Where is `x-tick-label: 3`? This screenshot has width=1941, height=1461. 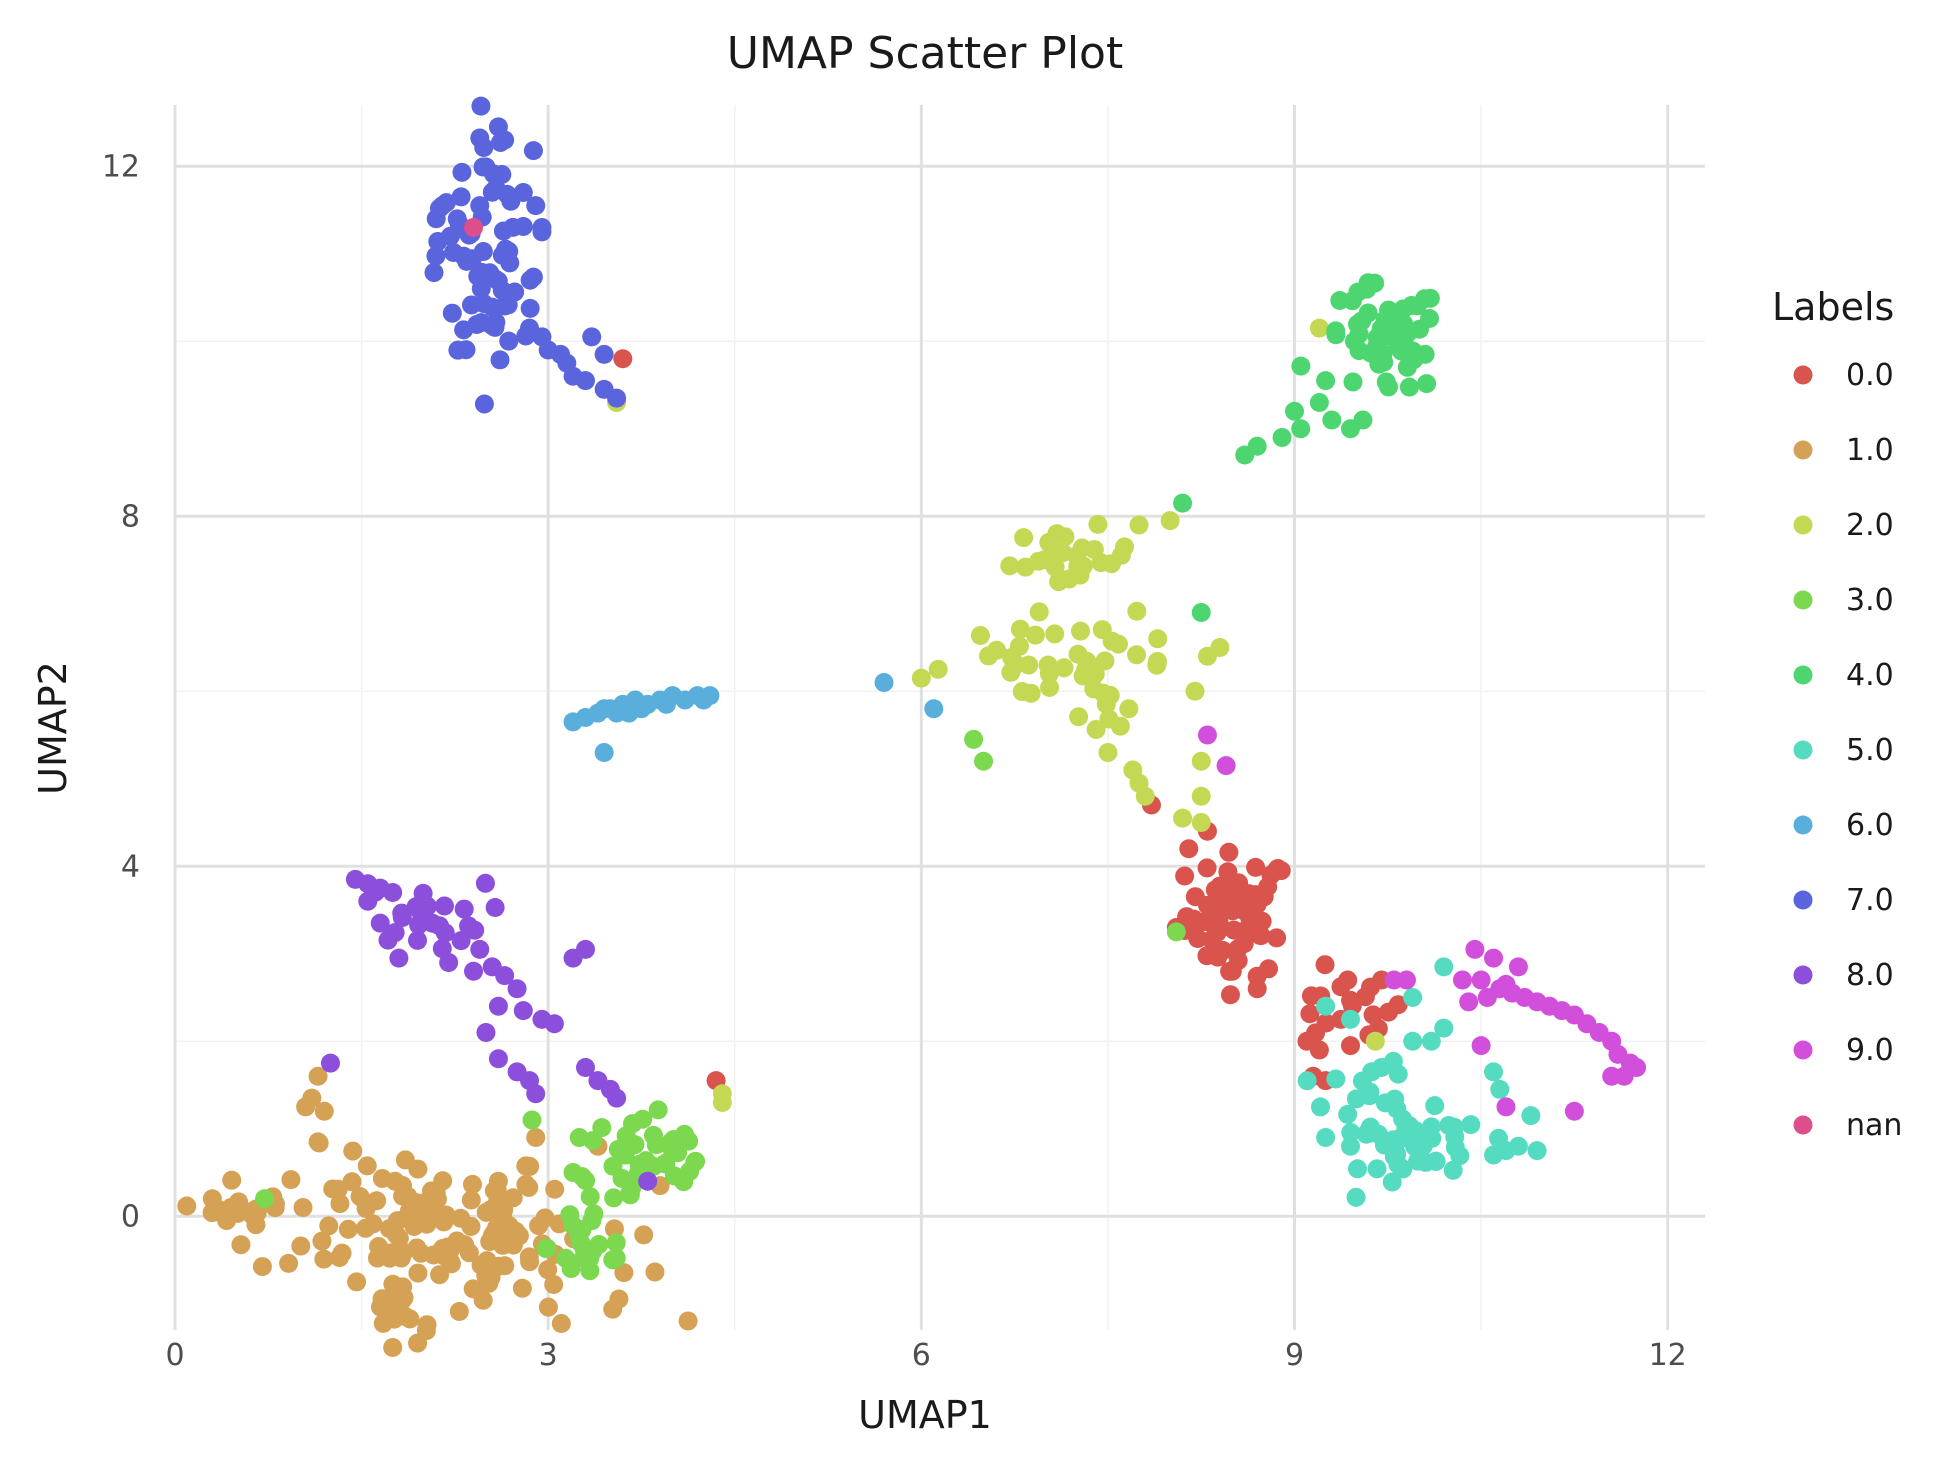
x-tick-label: 3 is located at coordinates (548, 1355).